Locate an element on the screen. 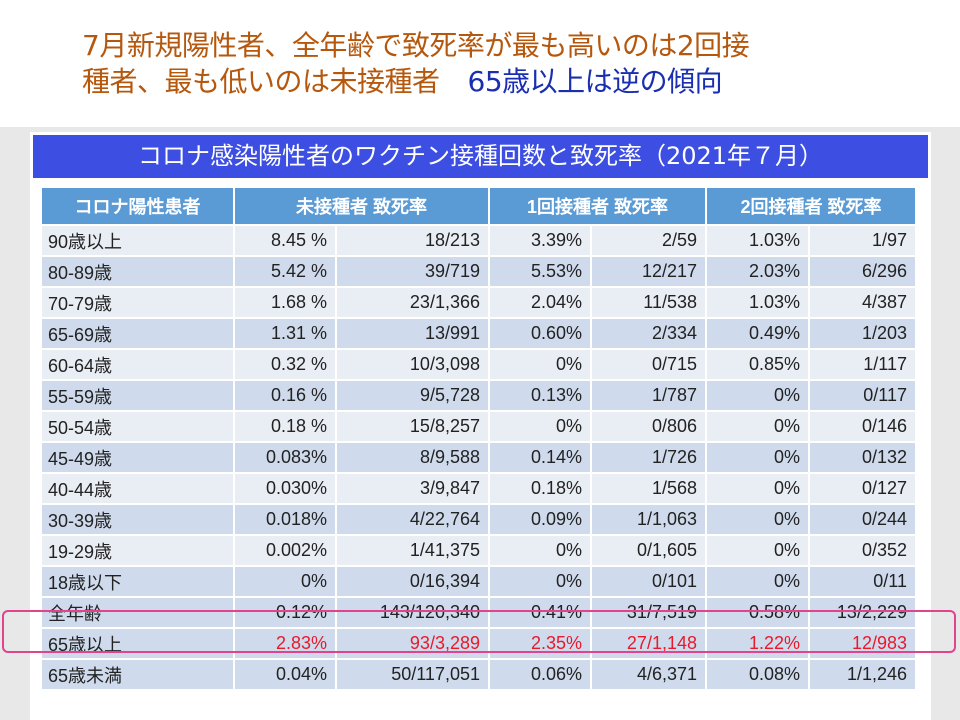  table-row: 60-64歳 0.32 % 10/3,098 0% 0/715 0.85% 1/117 is located at coordinates (478, 364).